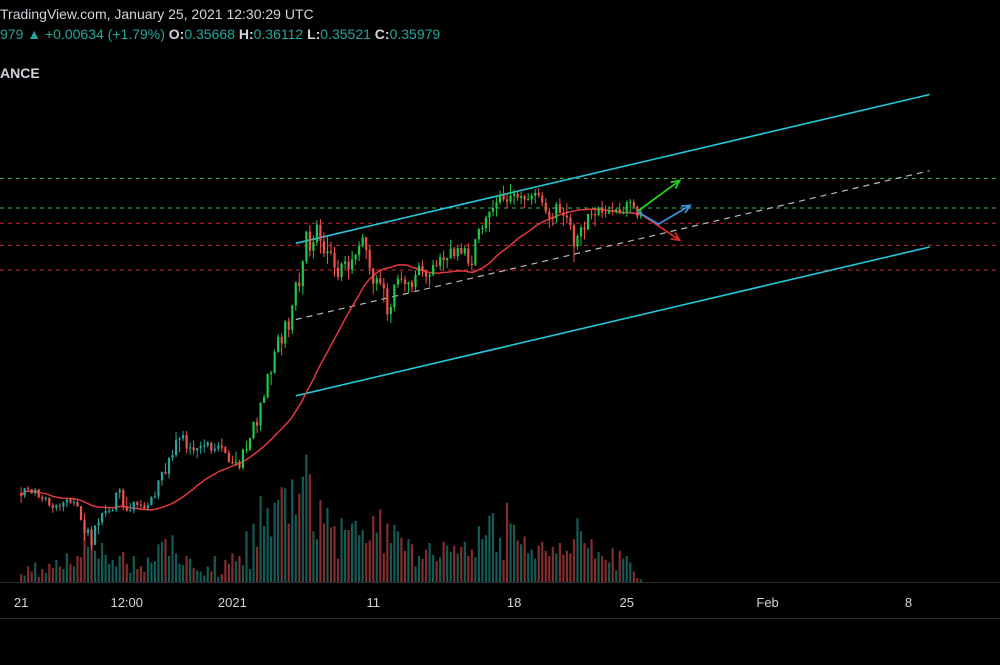 The width and height of the screenshot is (1000, 665). What do you see at coordinates (500, 600) in the screenshot?
I see `time-axis` at bounding box center [500, 600].